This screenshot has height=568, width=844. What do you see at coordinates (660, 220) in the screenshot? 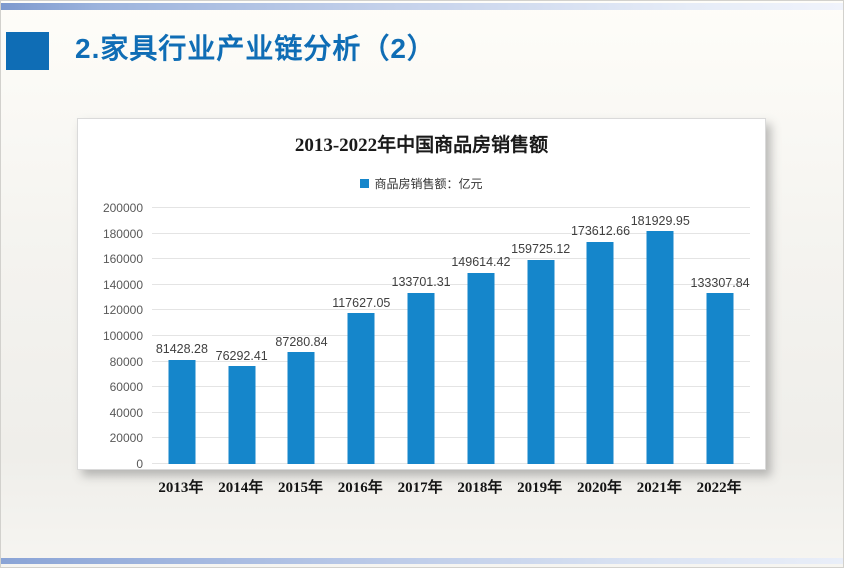
I see `bar-value-label: 181929.95` at bounding box center [660, 220].